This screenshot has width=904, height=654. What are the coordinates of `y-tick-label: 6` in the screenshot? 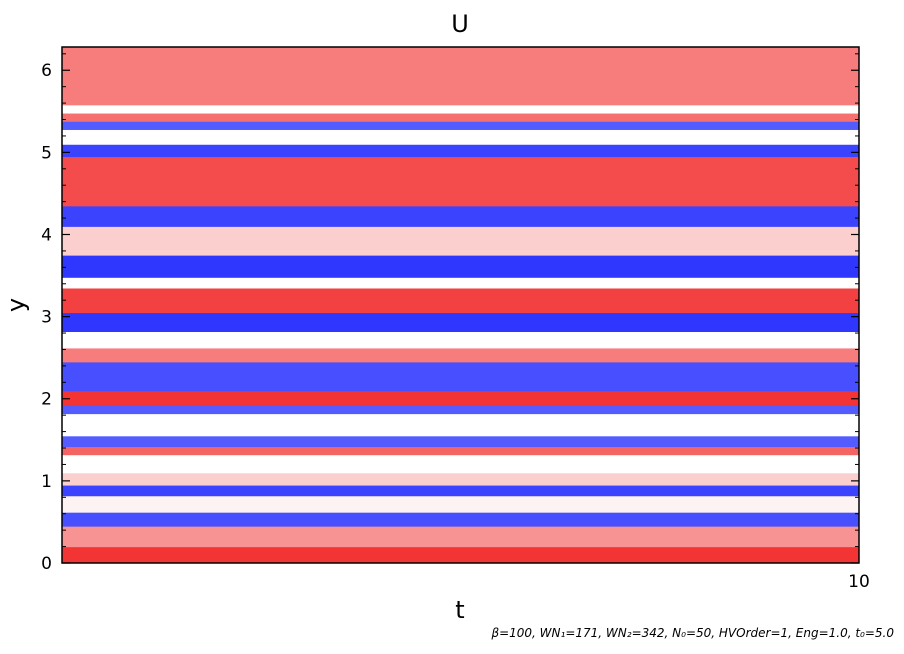 It's located at (46, 71).